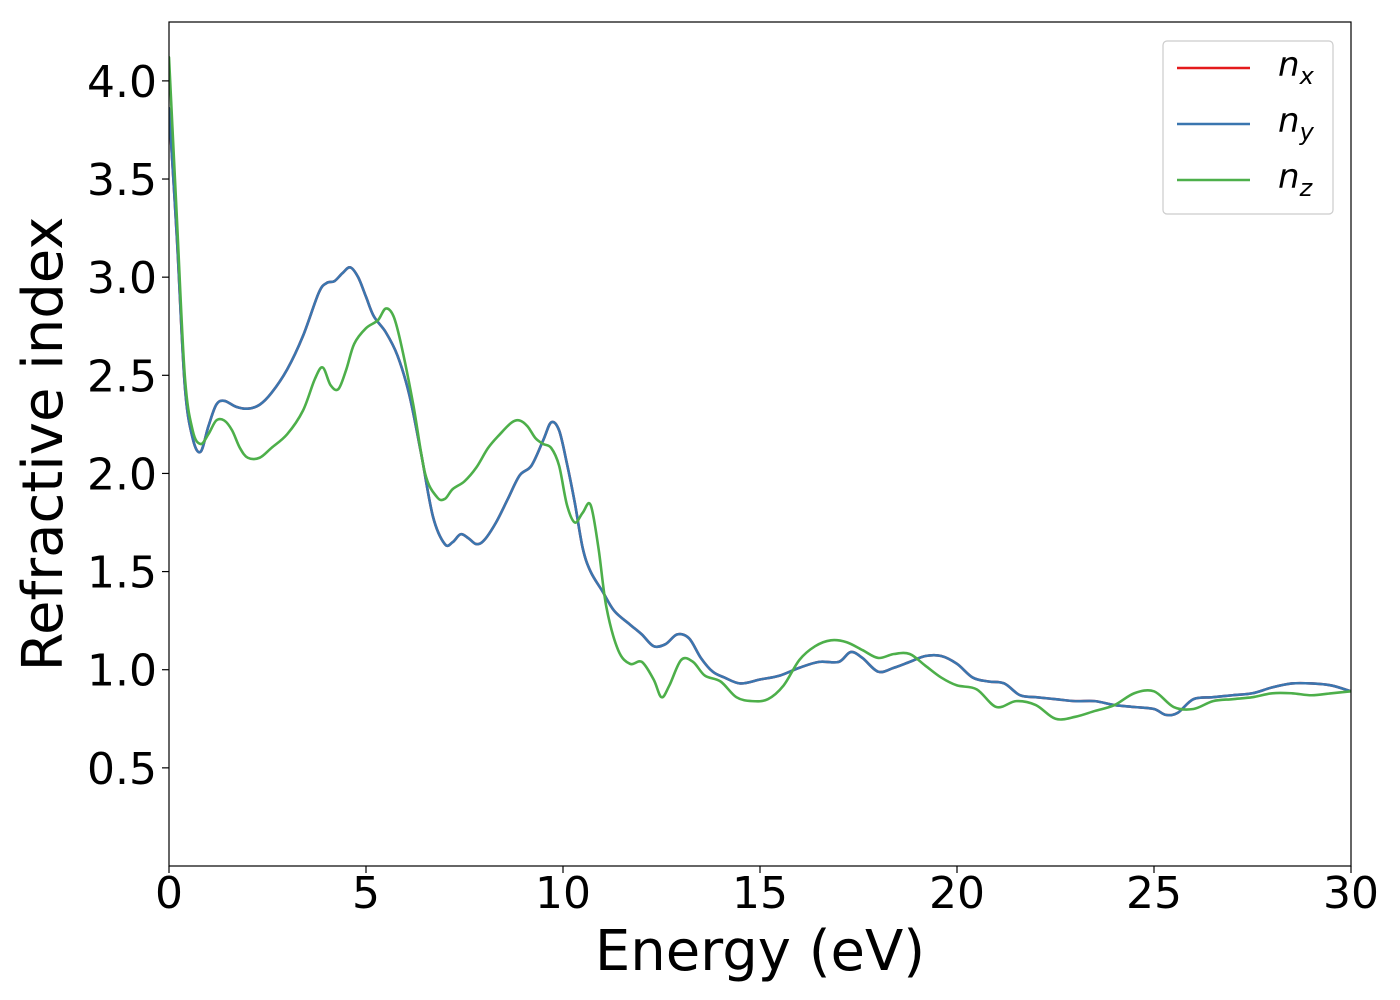  I want to click on x-tick-label: 0, so click(169, 893).